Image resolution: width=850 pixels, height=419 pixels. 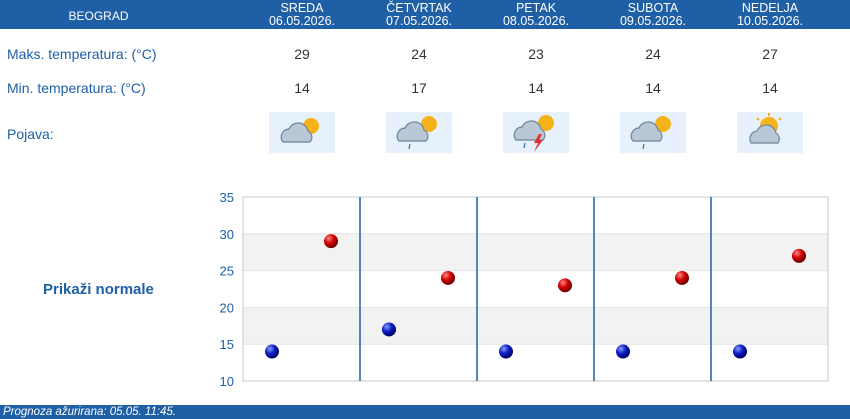 I want to click on min-temp-label: Min. temperatura: (°C), so click(x=76, y=88).